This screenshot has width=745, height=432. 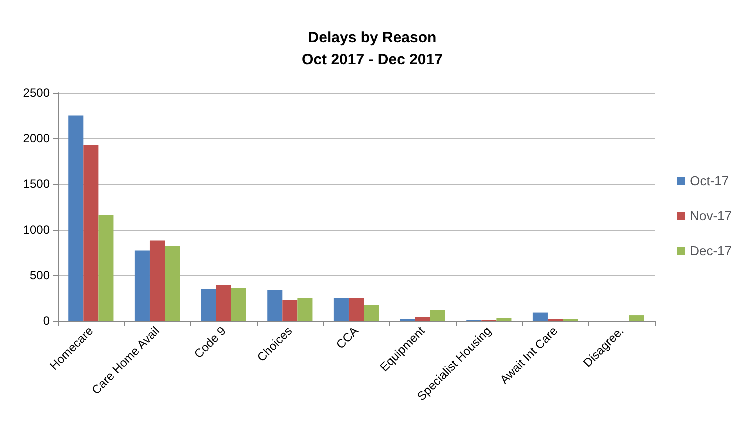 I want to click on y-tick-label: 500, so click(x=40, y=275).